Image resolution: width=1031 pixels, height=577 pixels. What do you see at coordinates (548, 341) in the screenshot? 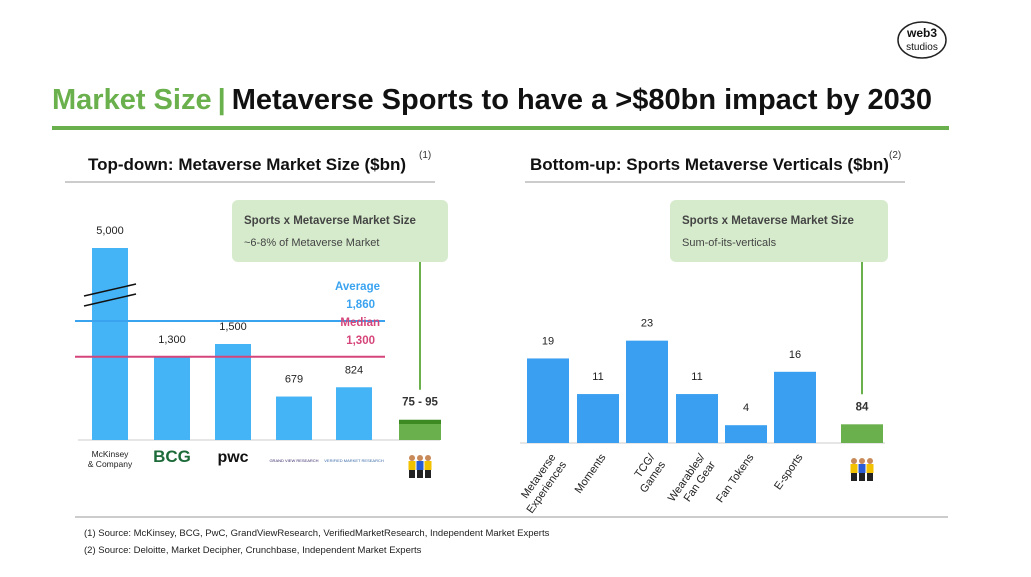
I see `value-label: 19` at bounding box center [548, 341].